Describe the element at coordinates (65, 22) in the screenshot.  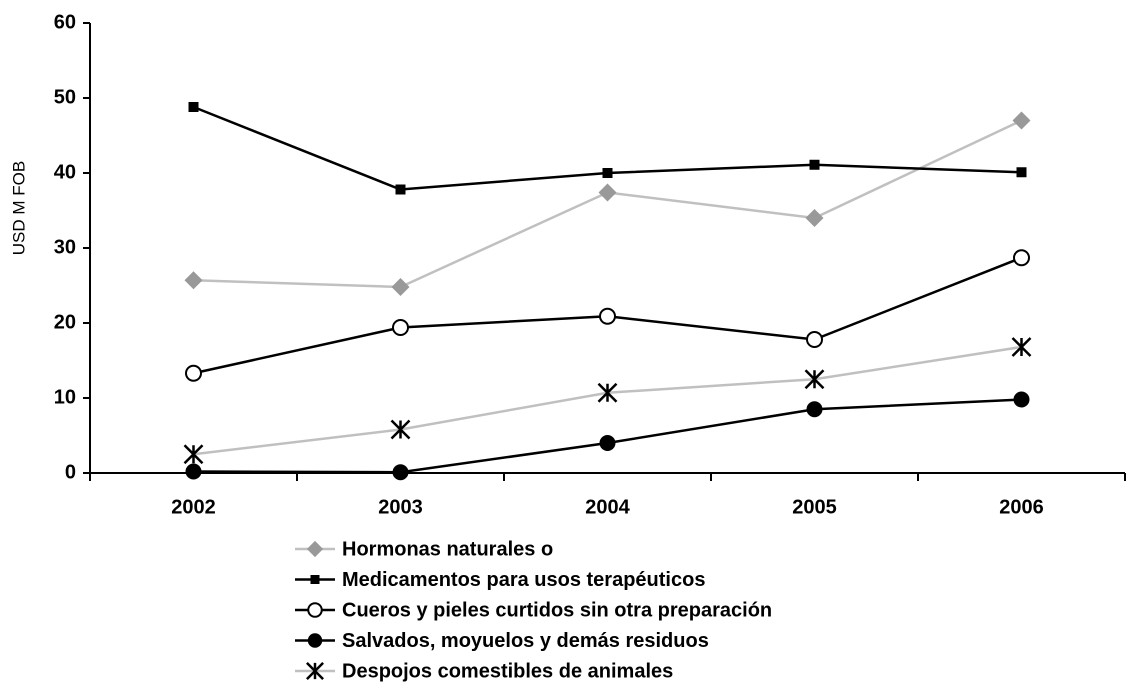
I see `y-tick-label: 60` at that location.